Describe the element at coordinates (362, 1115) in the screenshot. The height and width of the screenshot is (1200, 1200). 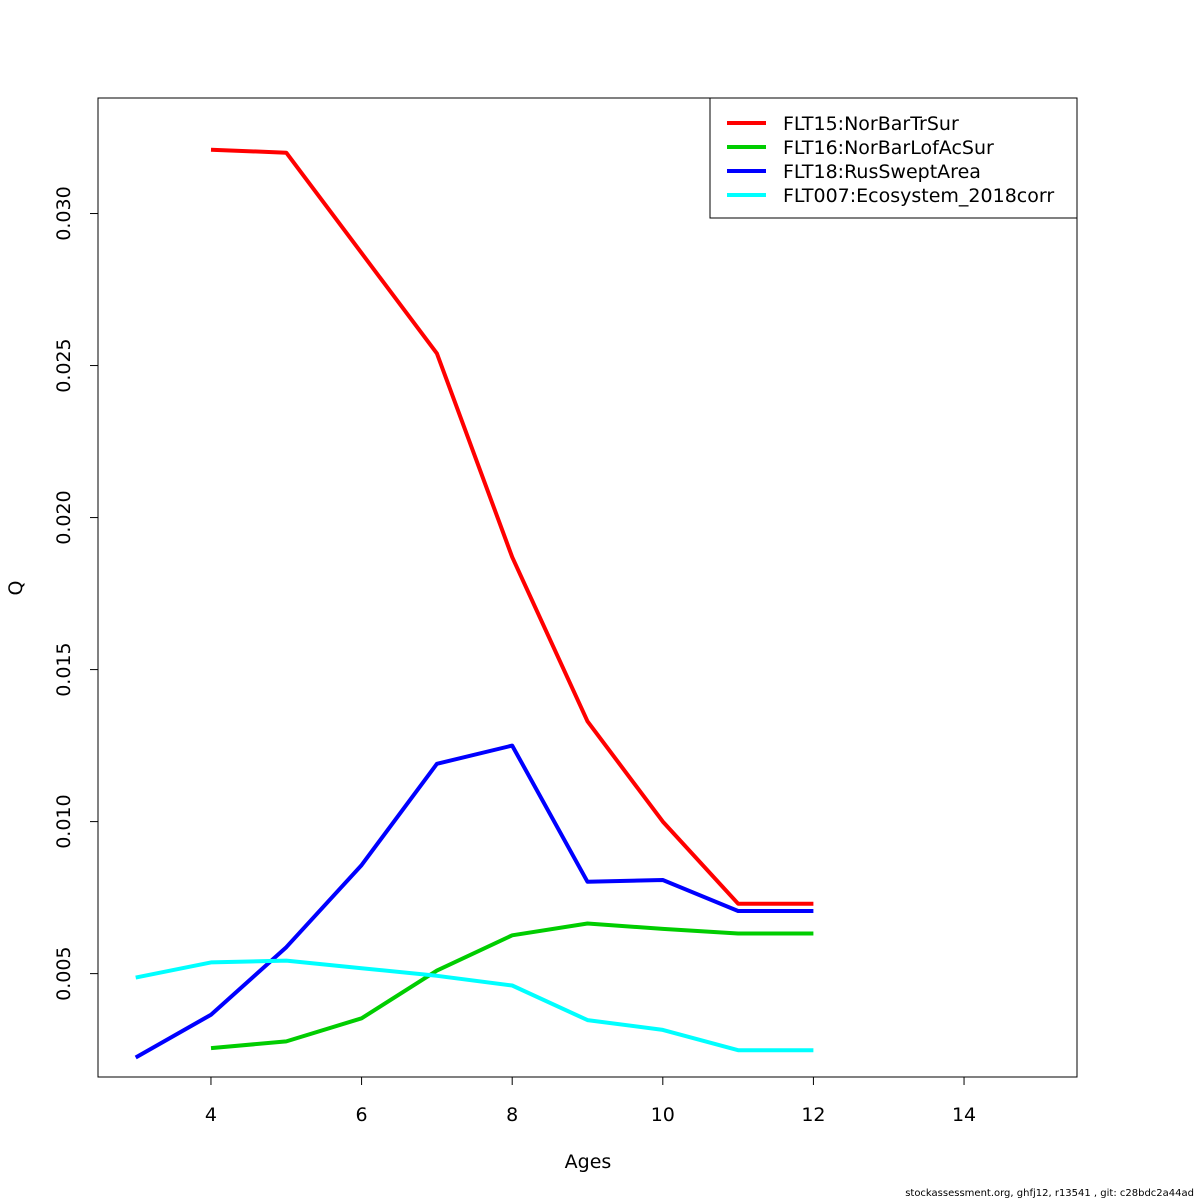
I see `x-tick-label: 6` at that location.